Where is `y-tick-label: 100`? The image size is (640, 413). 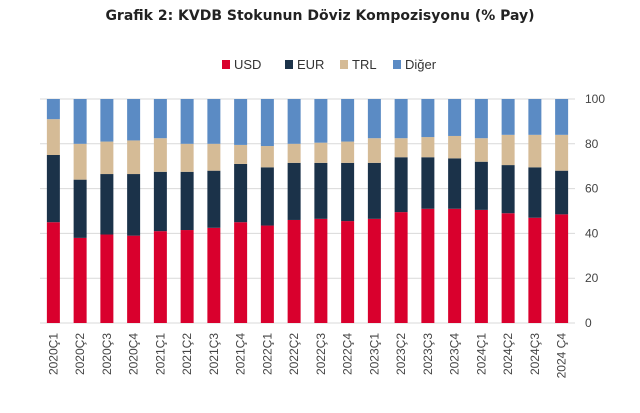
y-tick-label: 100 is located at coordinates (595, 99).